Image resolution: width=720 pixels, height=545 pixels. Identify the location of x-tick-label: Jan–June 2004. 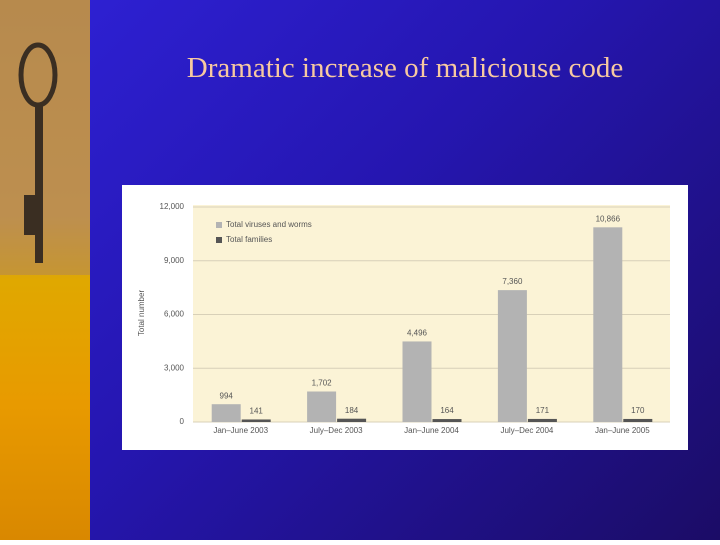
(431, 430).